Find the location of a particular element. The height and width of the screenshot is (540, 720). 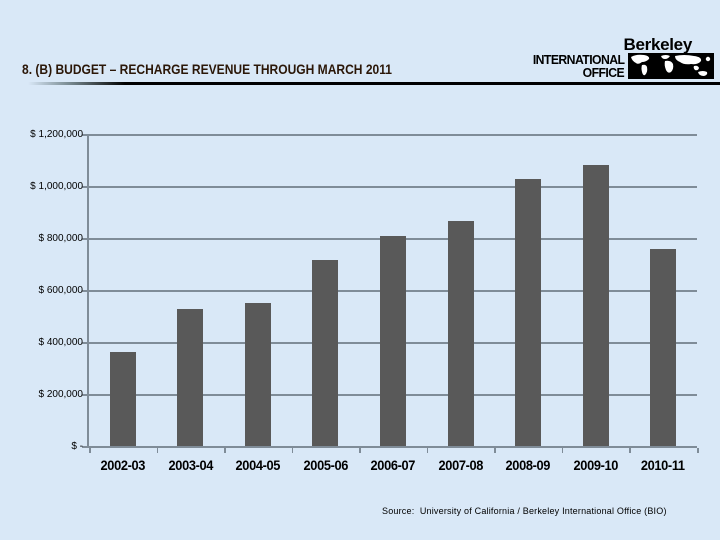

x-axis-label: 2010-11 is located at coordinates (663, 465).